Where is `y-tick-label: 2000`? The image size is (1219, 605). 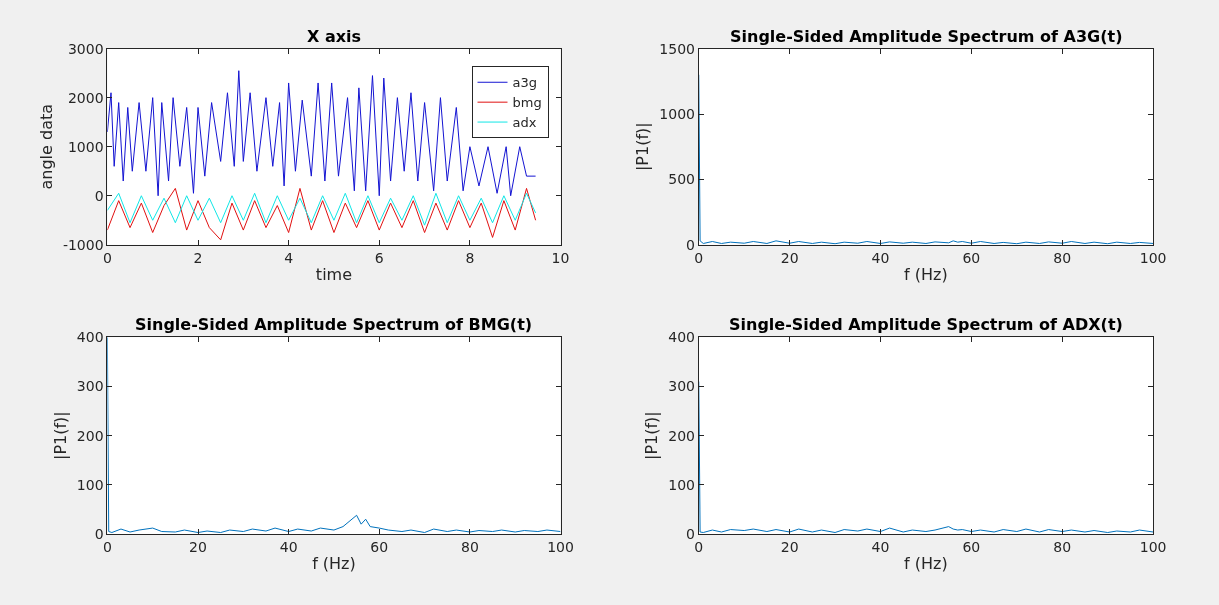 y-tick-label: 2000 is located at coordinates (85, 97).